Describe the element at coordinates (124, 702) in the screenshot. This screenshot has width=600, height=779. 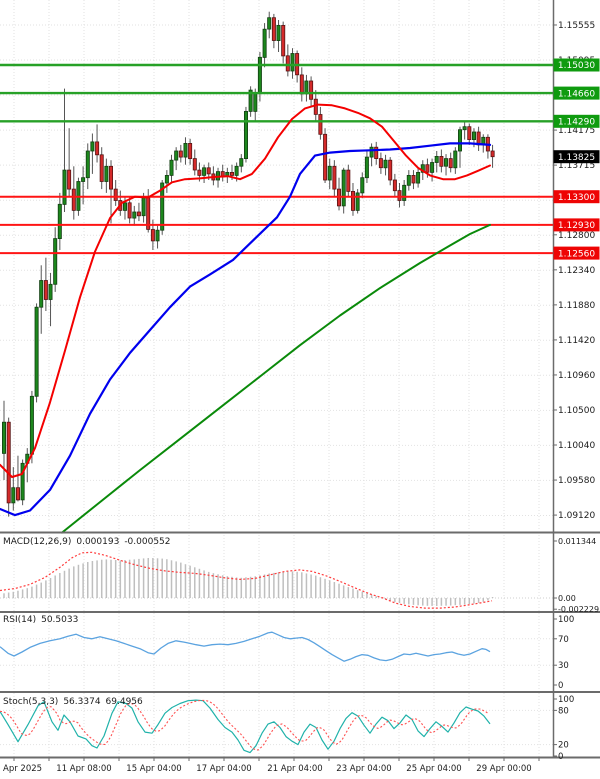
I see `stoch-value-d: 69.4956` at that location.